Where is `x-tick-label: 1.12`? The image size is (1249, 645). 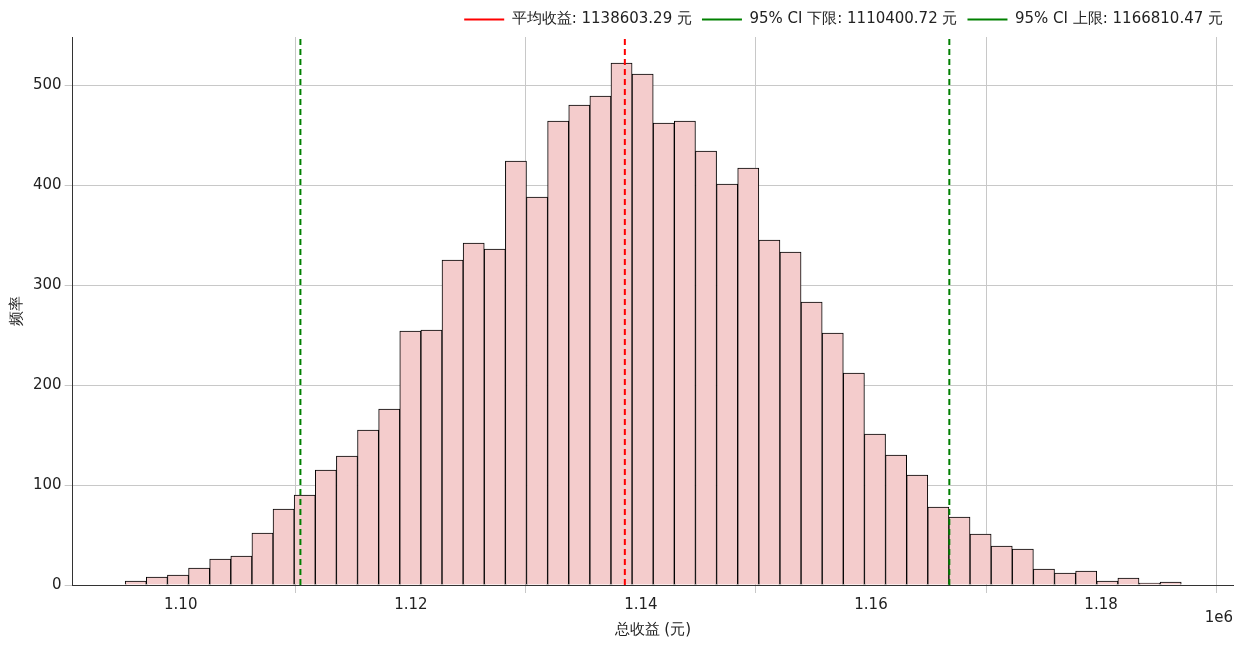 x-tick-label: 1.12 is located at coordinates (411, 603).